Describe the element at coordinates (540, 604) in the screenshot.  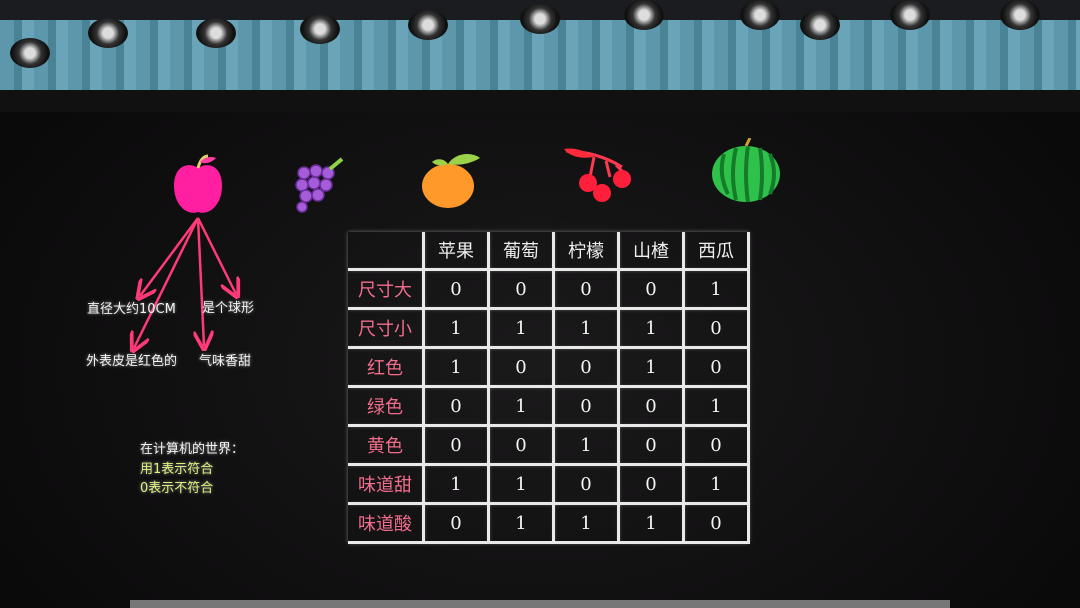
I see `stage-edge` at that location.